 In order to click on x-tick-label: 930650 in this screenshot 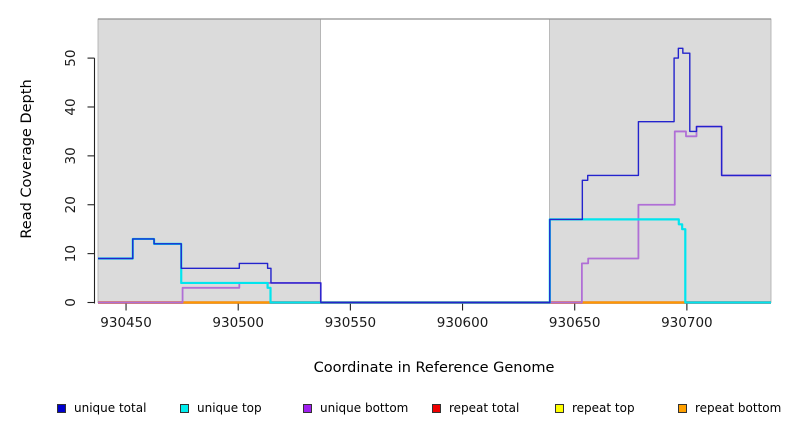, I will do `click(575, 323)`.